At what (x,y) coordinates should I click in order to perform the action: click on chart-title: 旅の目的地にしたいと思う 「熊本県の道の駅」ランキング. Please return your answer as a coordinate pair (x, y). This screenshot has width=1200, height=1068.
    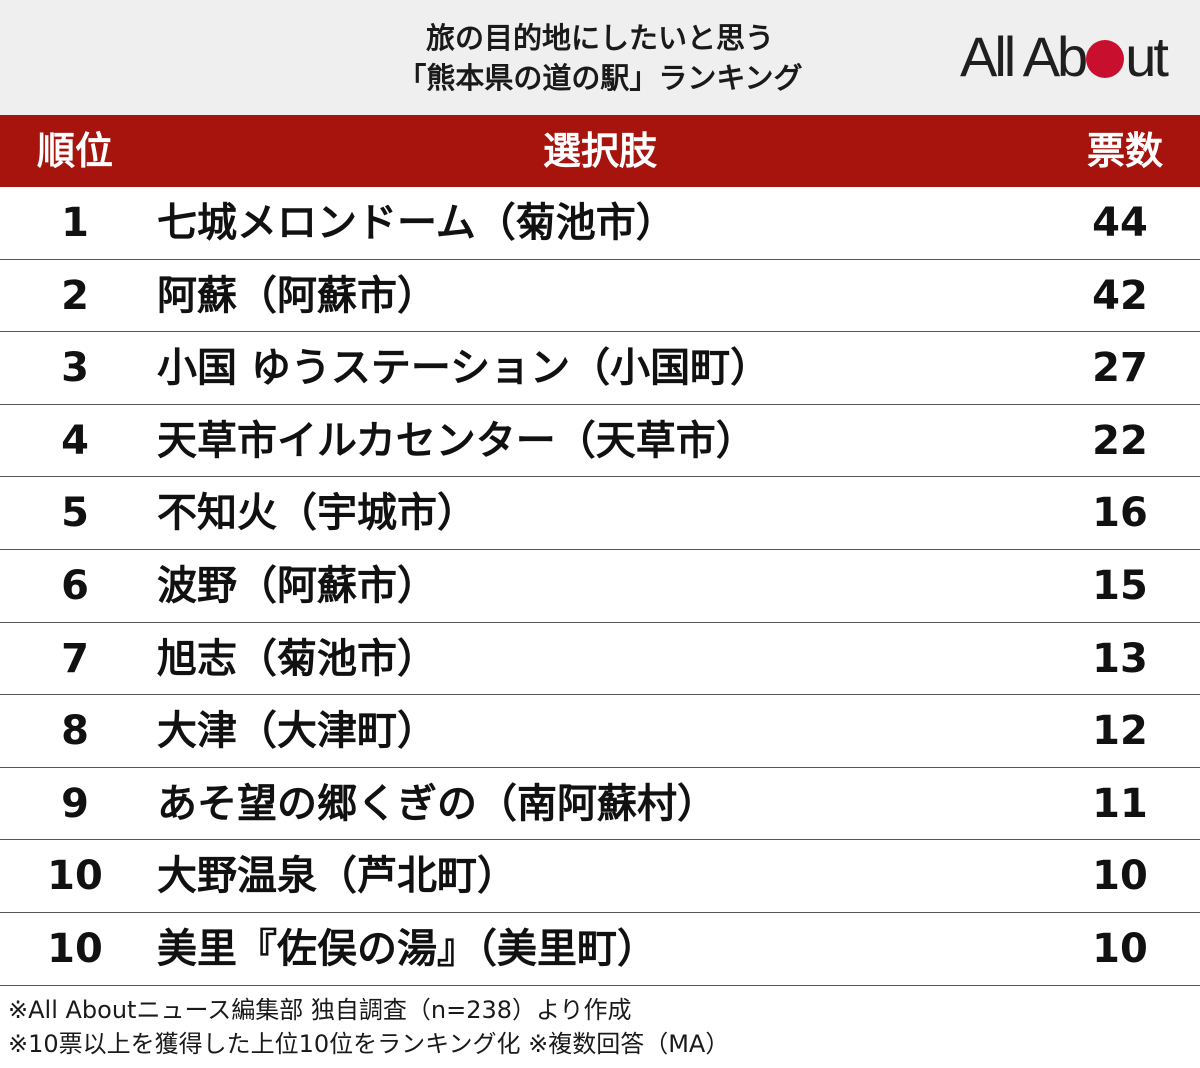
    Looking at the image, I should click on (600, 58).